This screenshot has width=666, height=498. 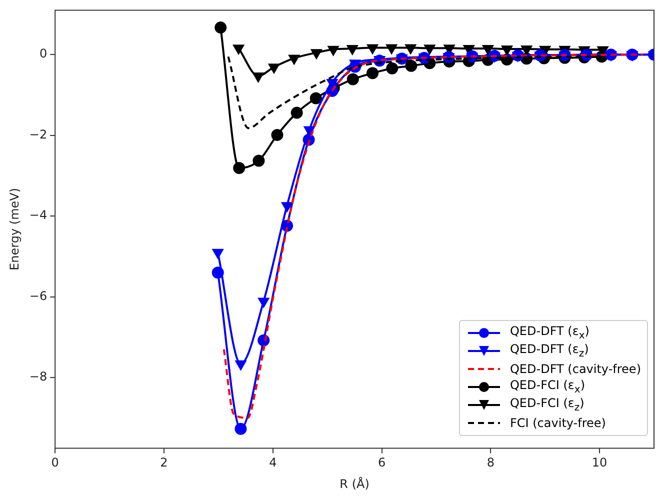 What do you see at coordinates (164, 463) in the screenshot?
I see `x-tick-label: 2` at bounding box center [164, 463].